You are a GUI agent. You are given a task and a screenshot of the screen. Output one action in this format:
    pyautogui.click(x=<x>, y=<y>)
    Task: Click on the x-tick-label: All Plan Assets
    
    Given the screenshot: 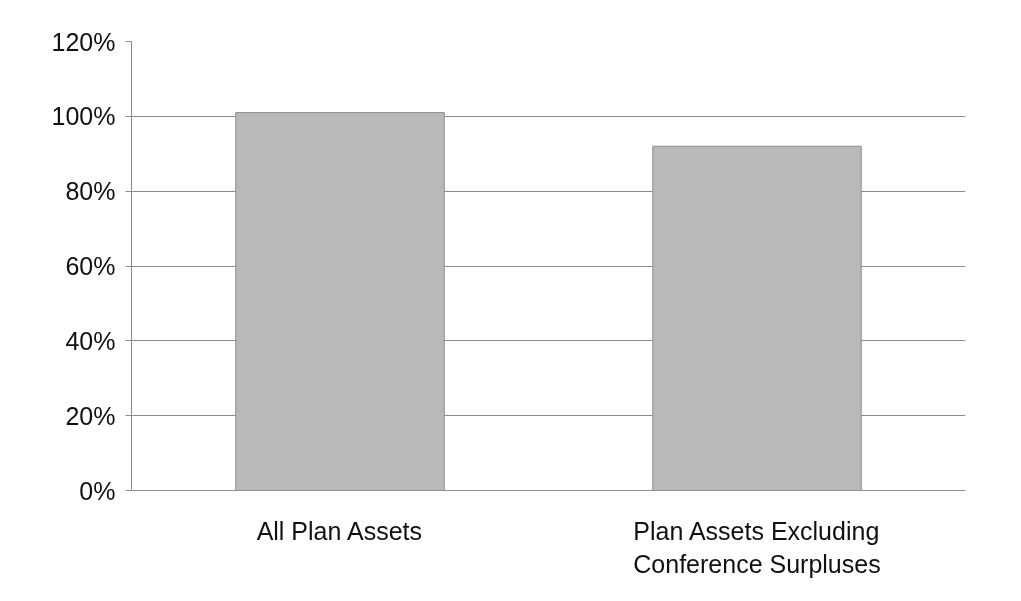 What is the action you would take?
    pyautogui.click(x=339, y=530)
    